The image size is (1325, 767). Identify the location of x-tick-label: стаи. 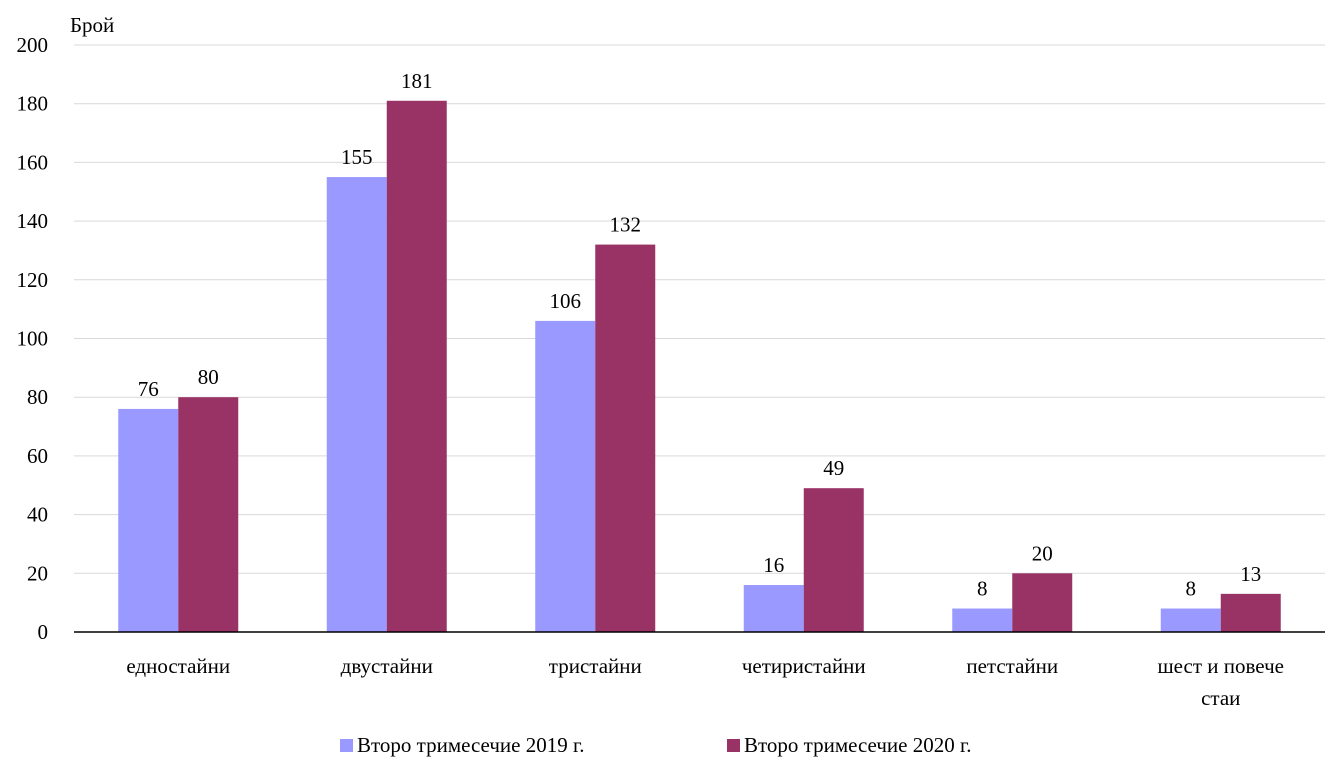
(1220, 698).